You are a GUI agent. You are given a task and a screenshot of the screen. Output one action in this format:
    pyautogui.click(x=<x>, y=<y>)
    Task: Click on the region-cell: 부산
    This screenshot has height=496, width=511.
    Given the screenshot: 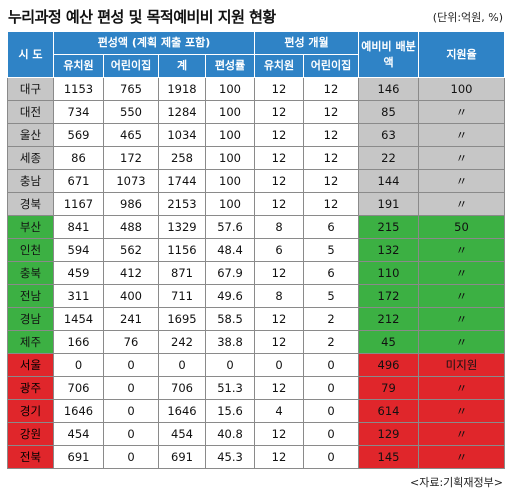 What is the action you would take?
    pyautogui.click(x=30, y=227)
    